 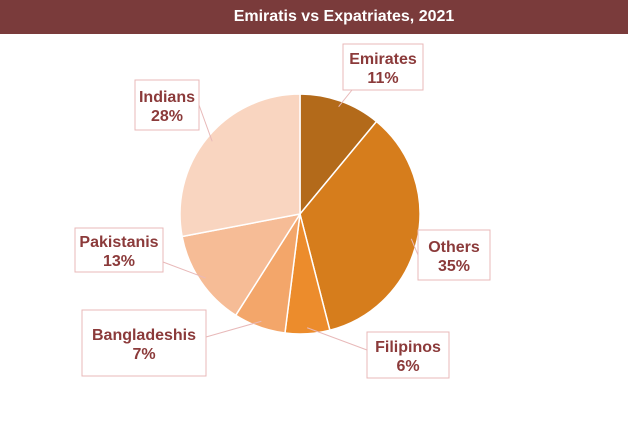 I want to click on slice-percent-label: 7%, so click(x=143, y=354).